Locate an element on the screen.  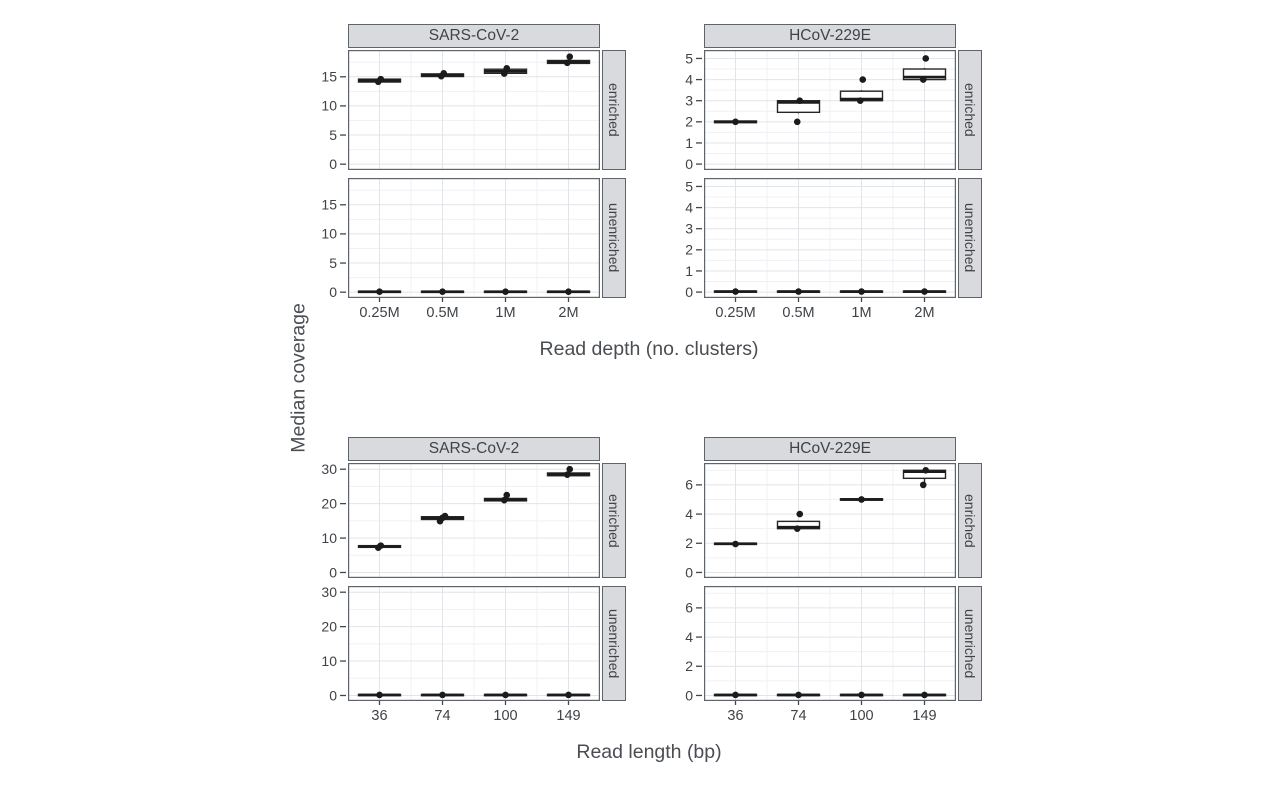
y-tick-label: 0 is located at coordinates (333, 291).